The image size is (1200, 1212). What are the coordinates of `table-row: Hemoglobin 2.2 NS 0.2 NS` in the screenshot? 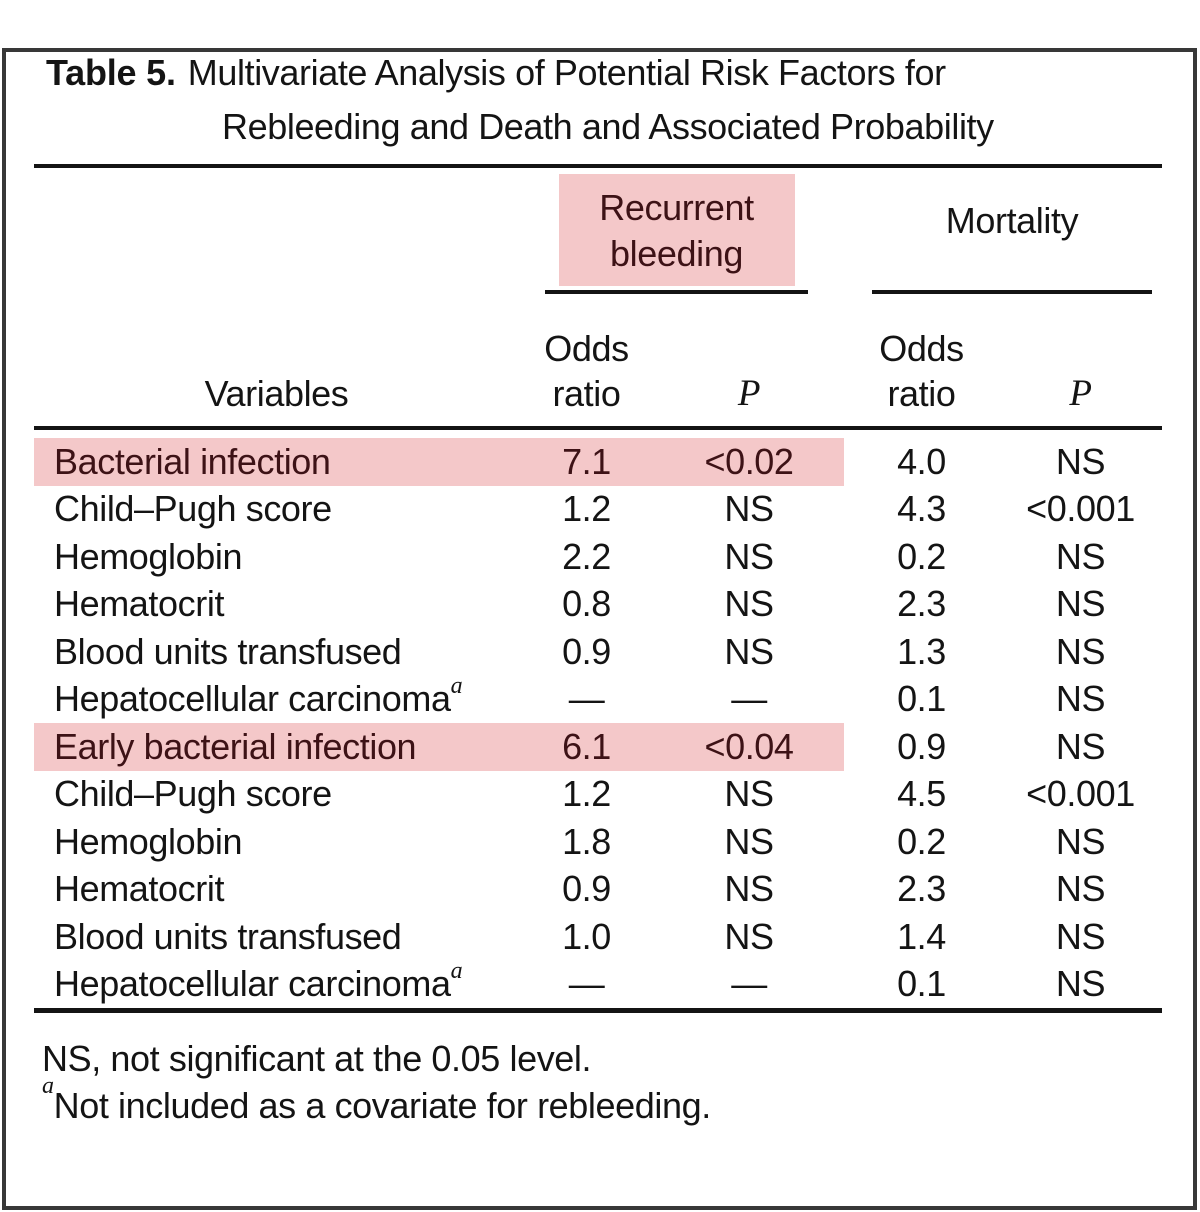 It's located at (598, 557).